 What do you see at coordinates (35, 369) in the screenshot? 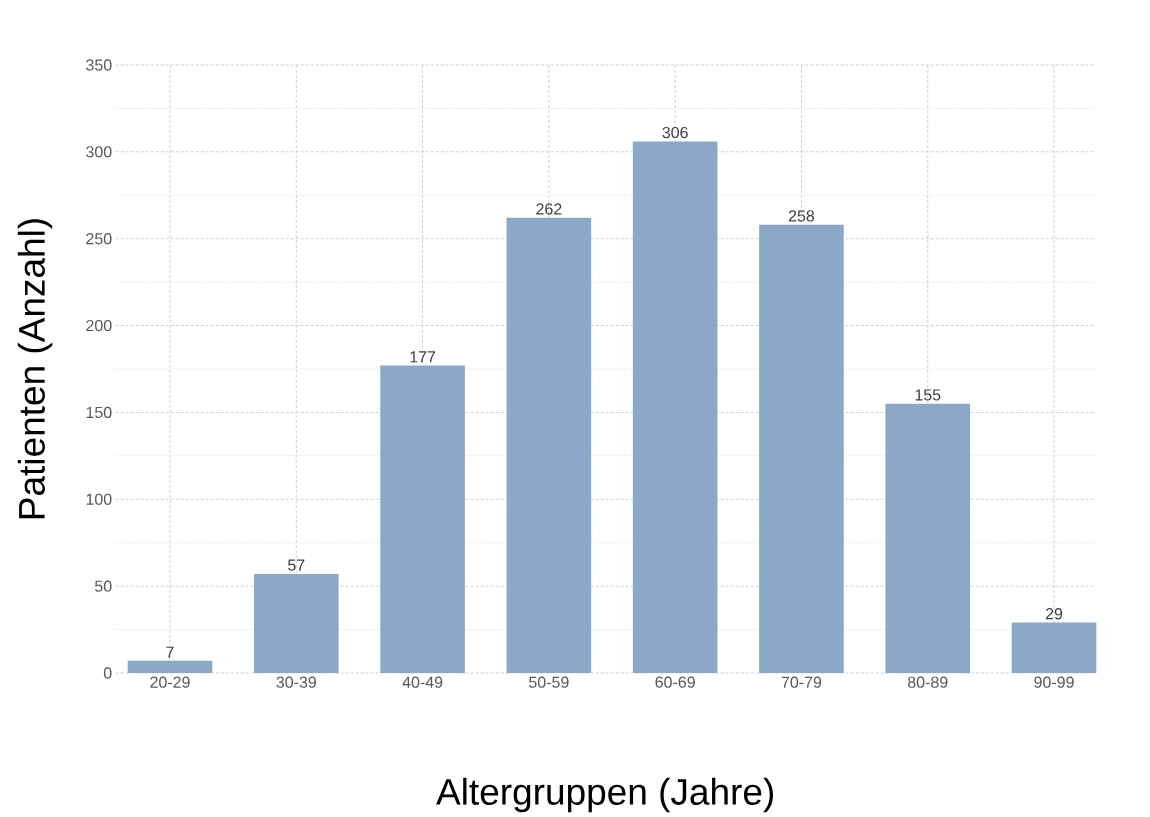
I see `y-axis-title: Patienten (Anzahl)` at bounding box center [35, 369].